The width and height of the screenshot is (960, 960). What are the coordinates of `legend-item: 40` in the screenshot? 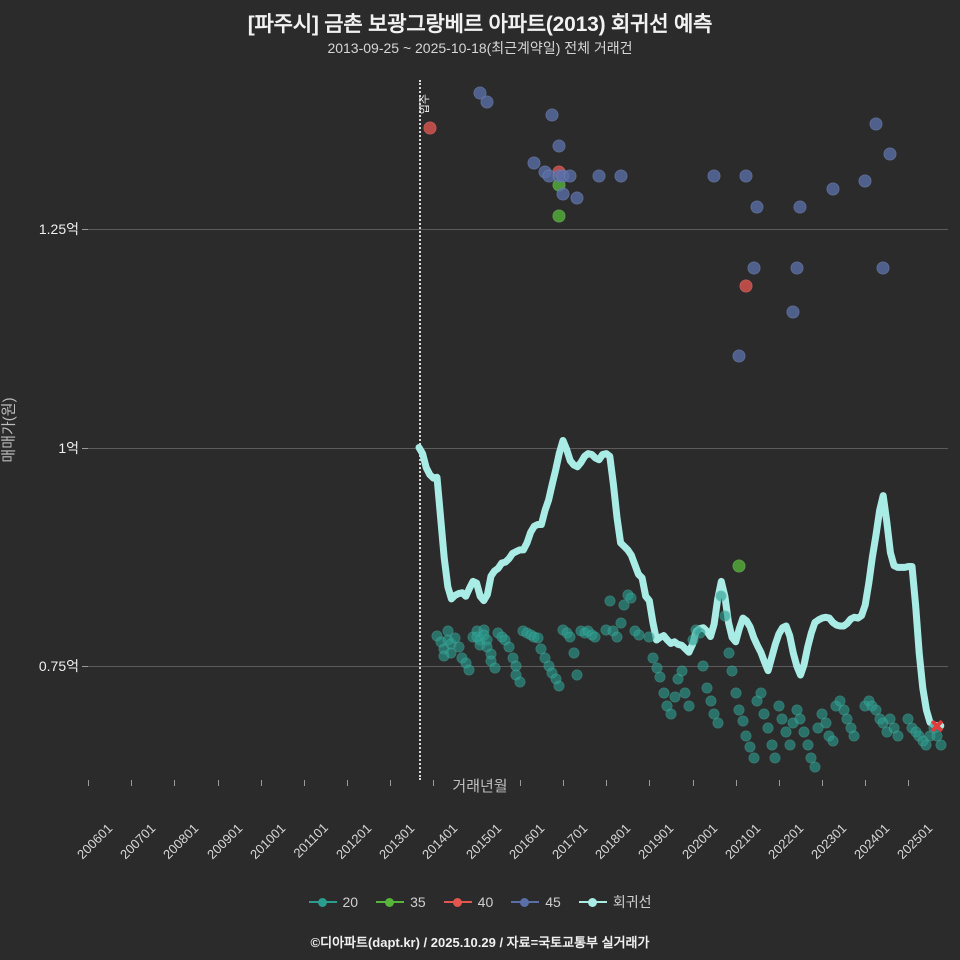 It's located at (468, 902).